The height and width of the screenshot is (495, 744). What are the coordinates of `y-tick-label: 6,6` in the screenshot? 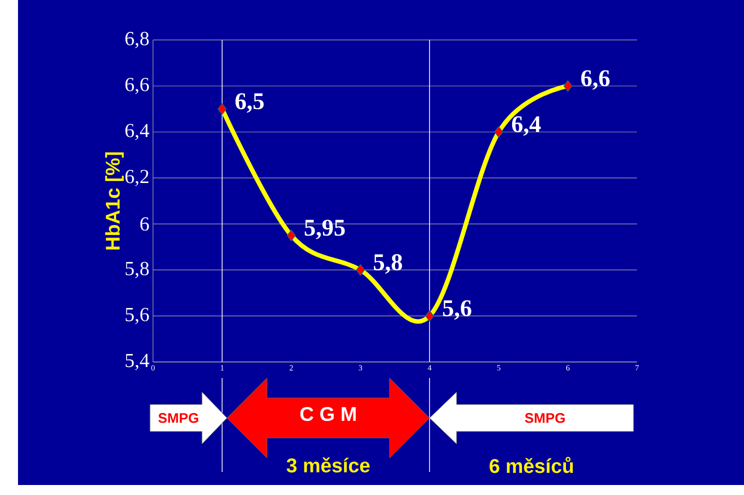 It's located at (137, 86).